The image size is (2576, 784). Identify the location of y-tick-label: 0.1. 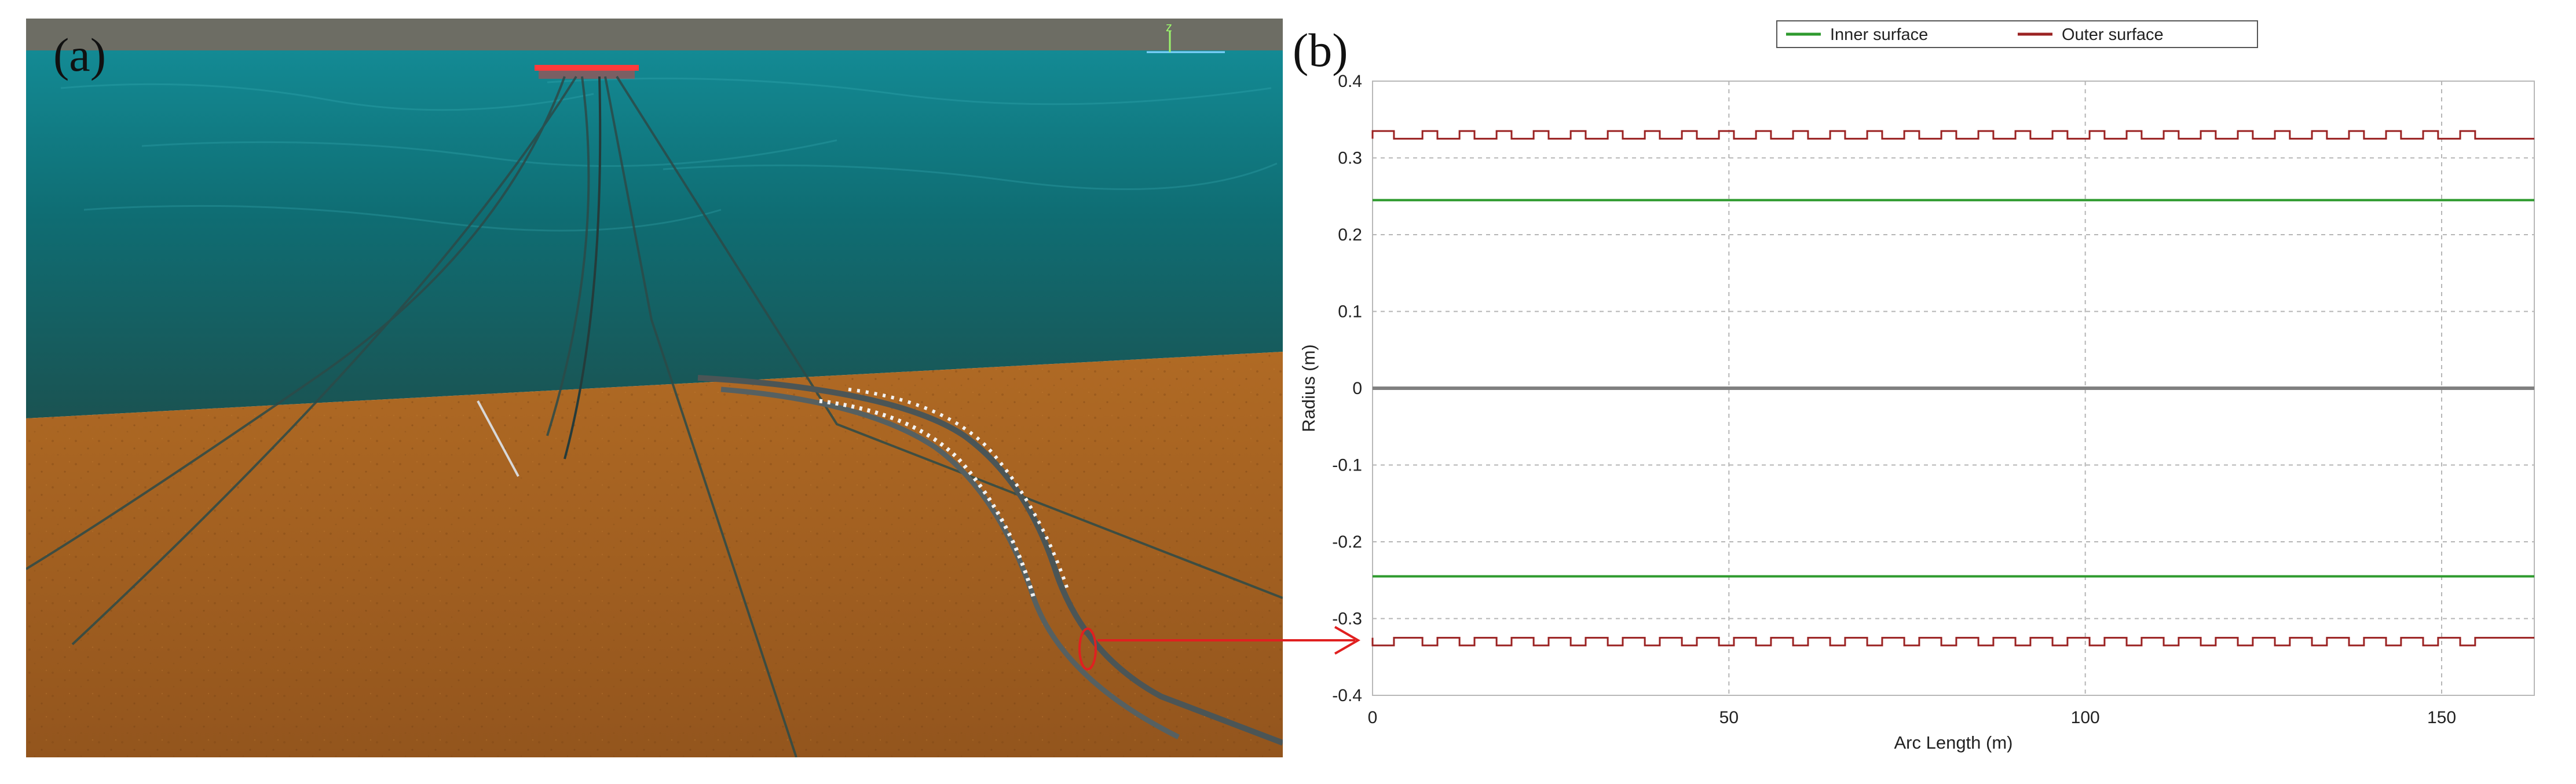
(1350, 312).